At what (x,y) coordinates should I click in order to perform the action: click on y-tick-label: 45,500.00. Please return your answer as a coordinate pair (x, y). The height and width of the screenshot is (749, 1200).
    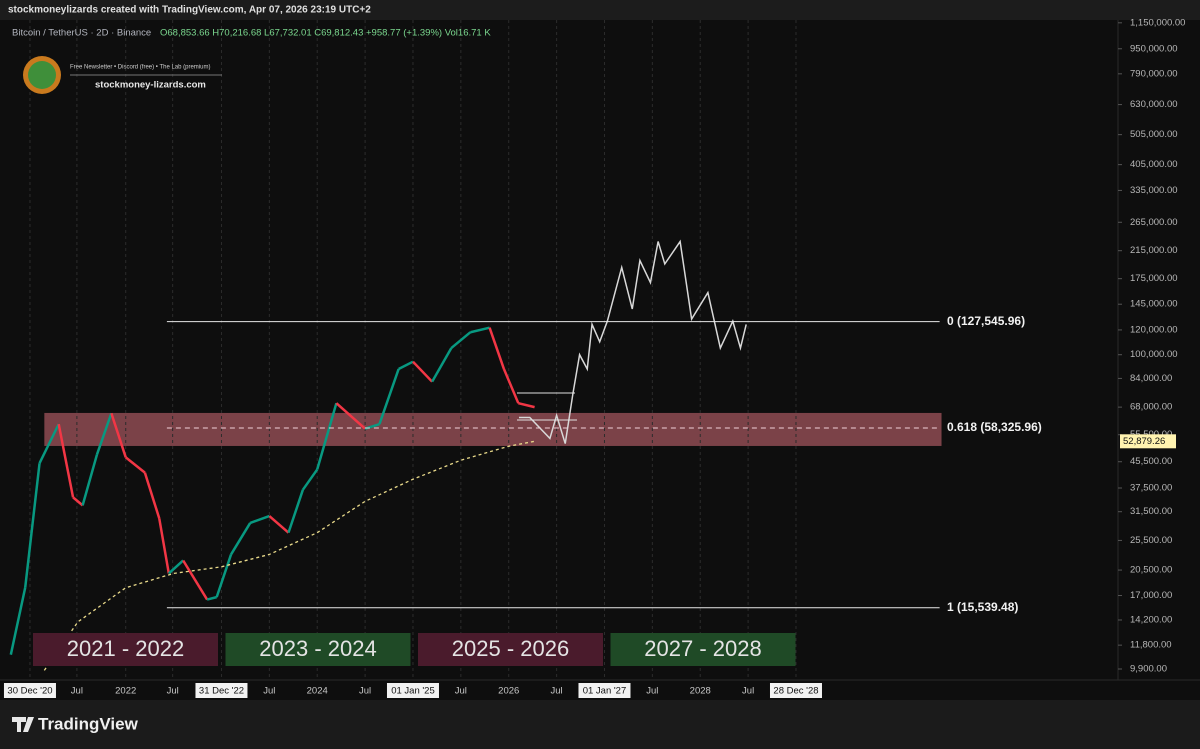
    Looking at the image, I should click on (1151, 461).